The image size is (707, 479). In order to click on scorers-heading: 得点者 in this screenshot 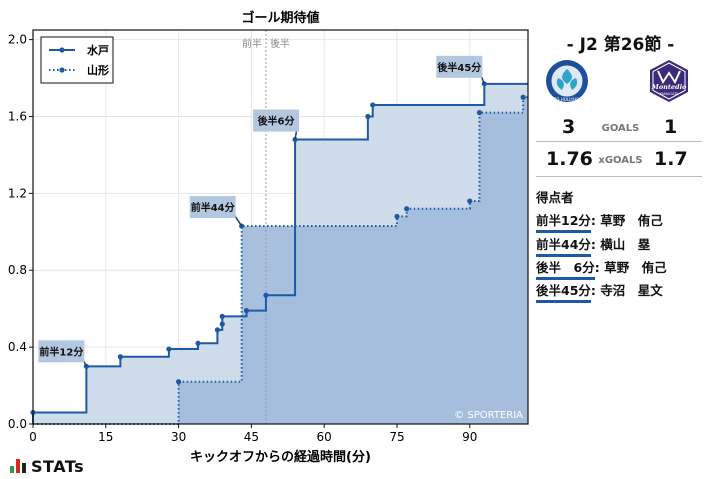, I will do `click(555, 197)`.